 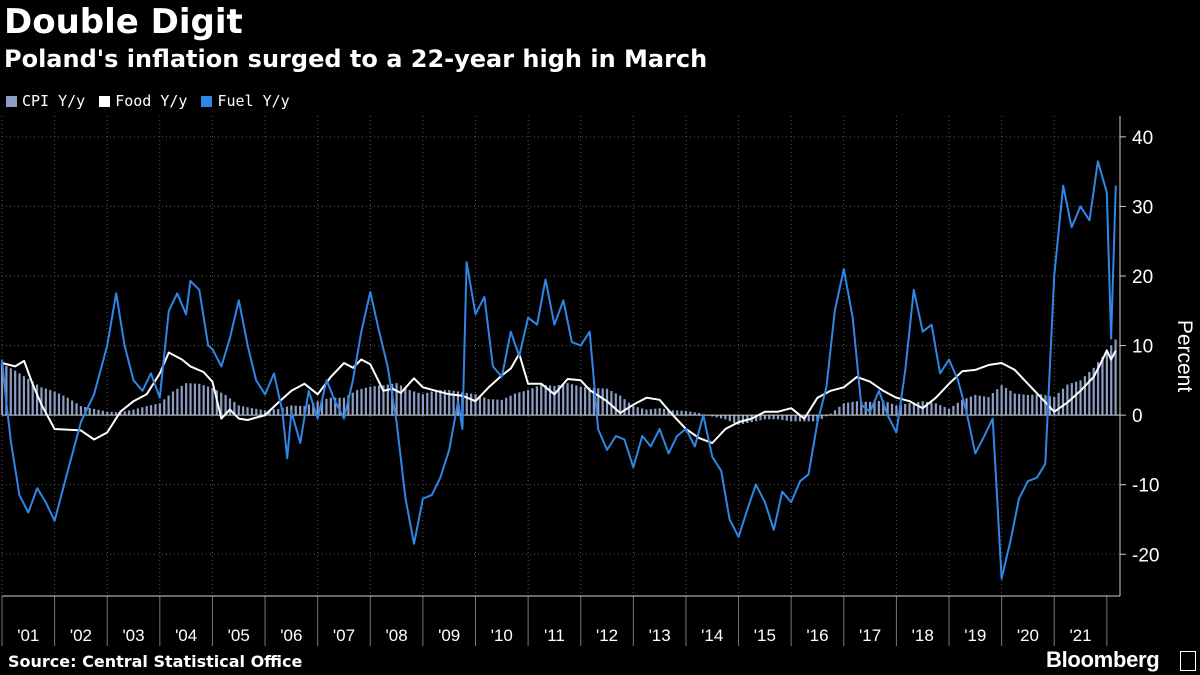 I want to click on y-tick-label: 20, so click(x=1142, y=277).